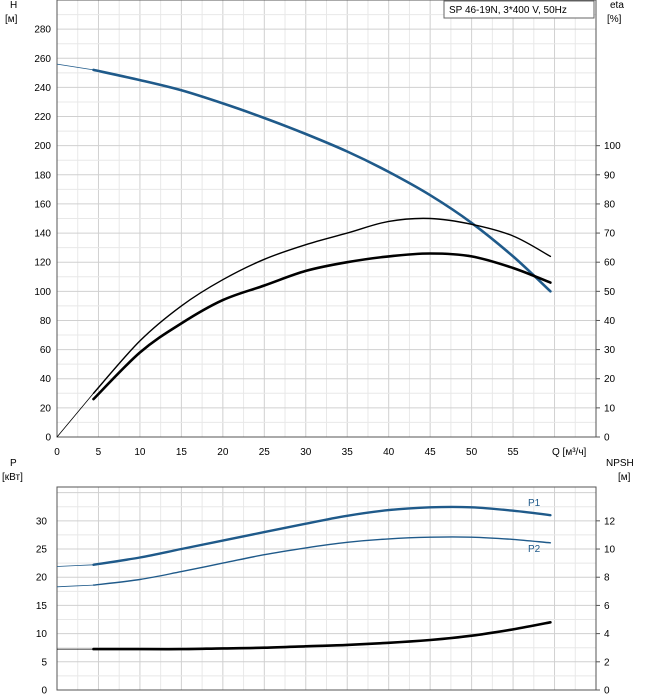 The width and height of the screenshot is (658, 700). I want to click on tick-label-npsh: 8, so click(607, 578).